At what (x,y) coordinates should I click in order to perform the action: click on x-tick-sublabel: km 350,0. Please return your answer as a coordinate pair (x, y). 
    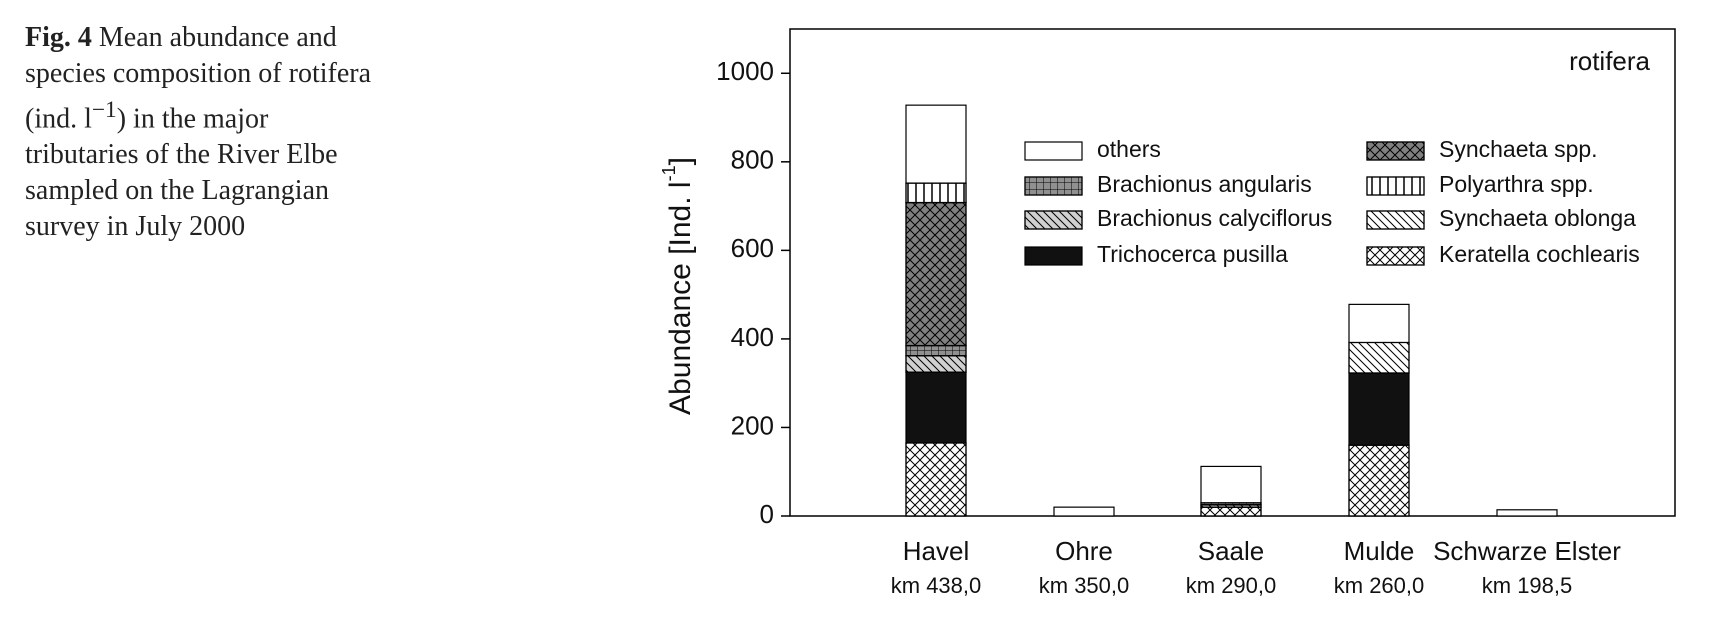
    Looking at the image, I should click on (1084, 585).